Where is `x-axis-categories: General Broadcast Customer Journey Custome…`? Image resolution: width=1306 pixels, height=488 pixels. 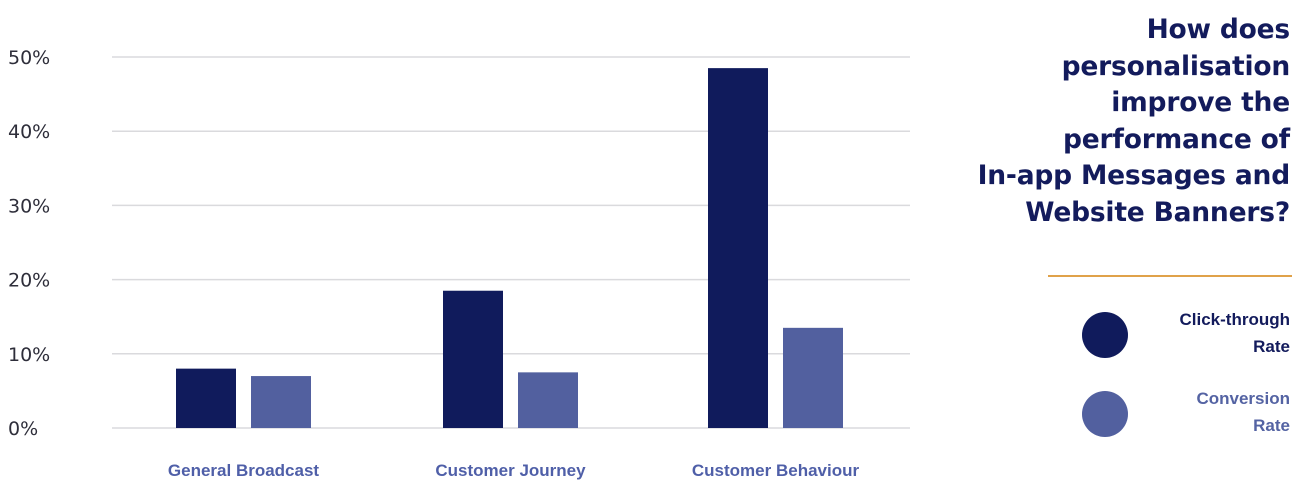
x-axis-categories: General Broadcast Customer Journey Custome… is located at coordinates (514, 470).